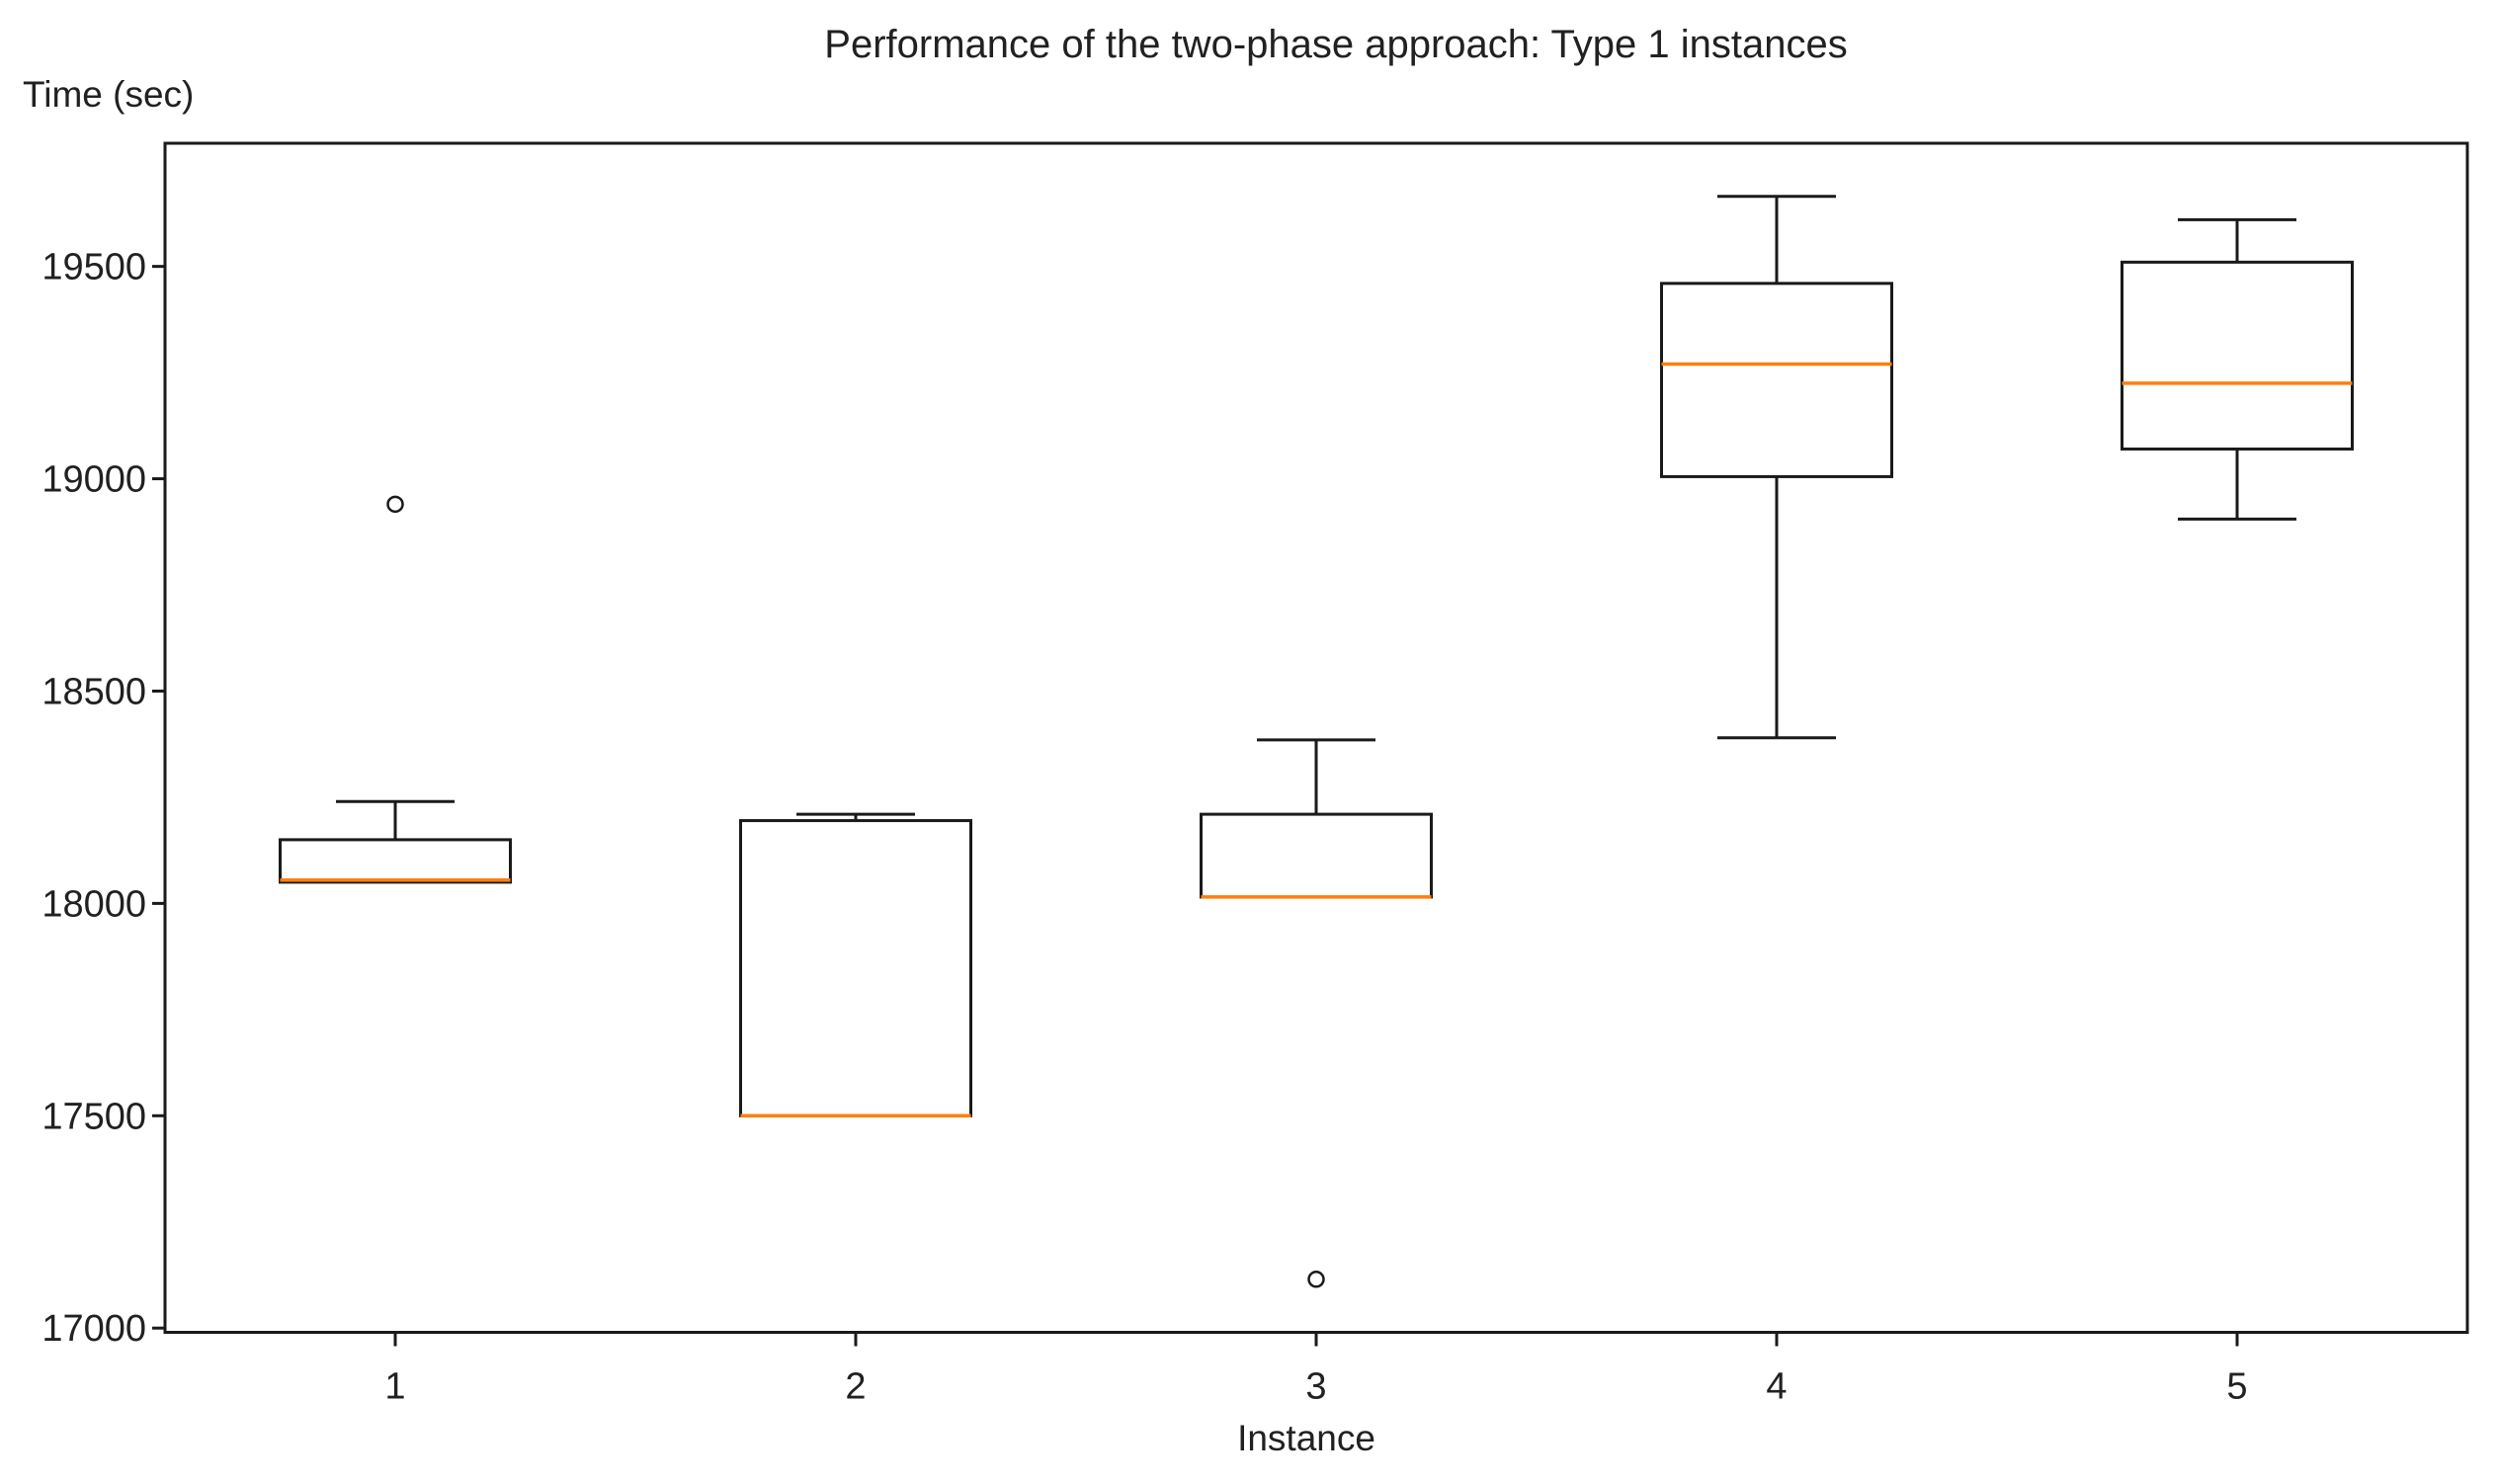 This screenshot has height=1484, width=2497. Describe the element at coordinates (108, 94) in the screenshot. I see `y-axis-label: Time (sec)` at that location.